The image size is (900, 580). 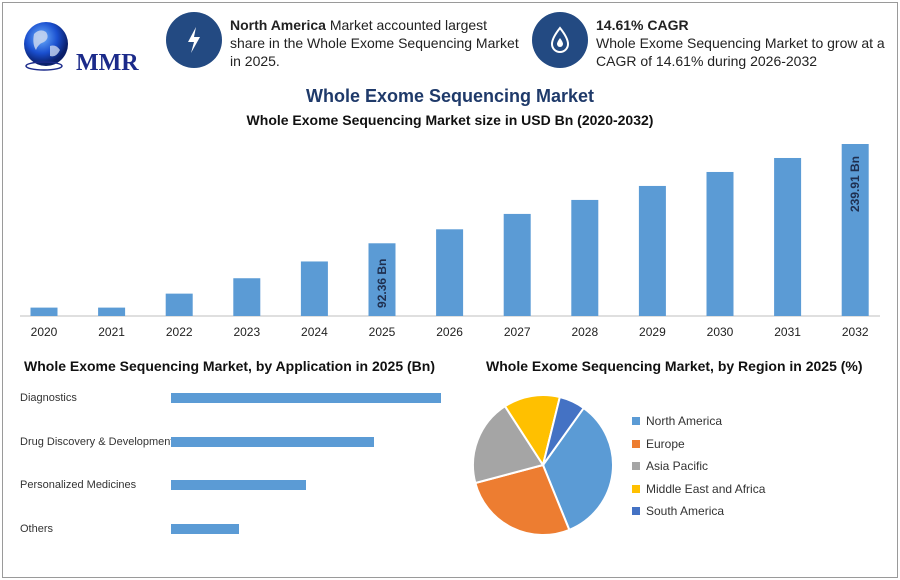 I want to click on tick-label-2032: 2032, so click(x=855, y=332).